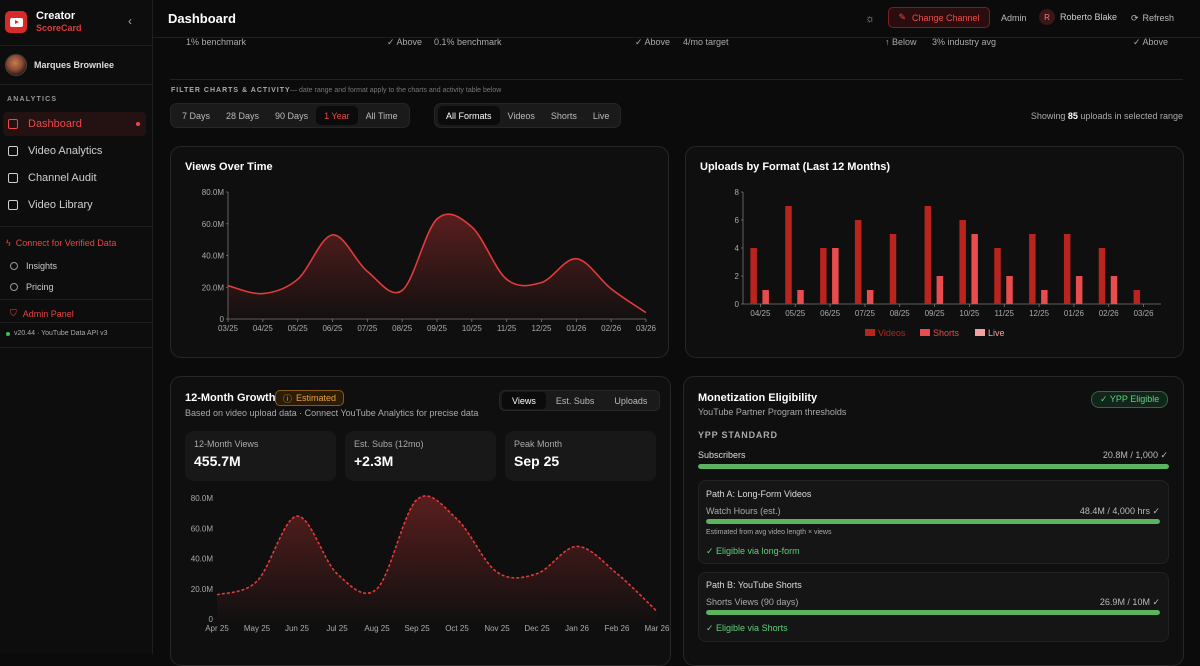  What do you see at coordinates (737, 220) in the screenshot?
I see `y-tick-label: 6` at bounding box center [737, 220].